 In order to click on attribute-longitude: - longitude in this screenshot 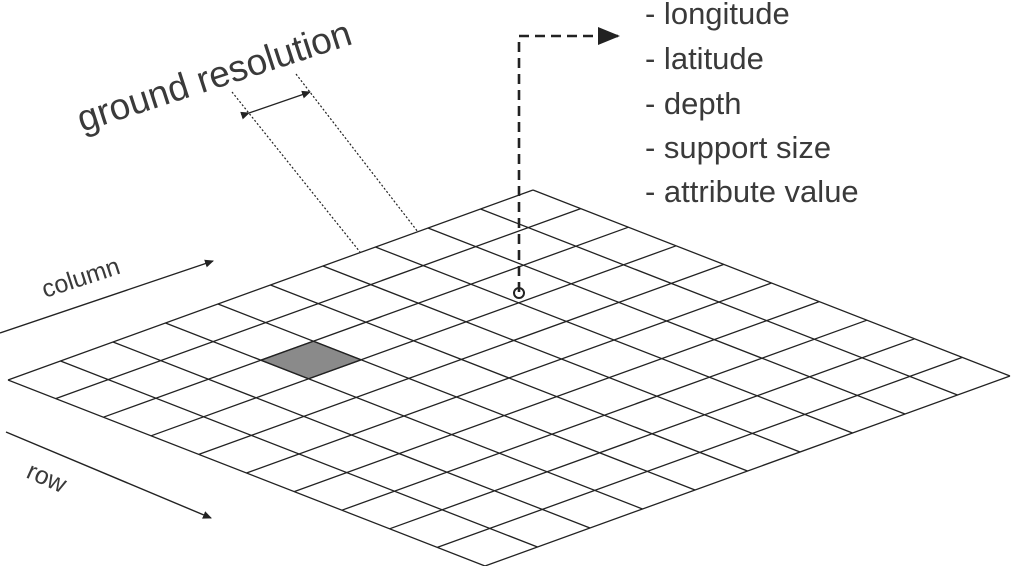, I will do `click(717, 15)`.